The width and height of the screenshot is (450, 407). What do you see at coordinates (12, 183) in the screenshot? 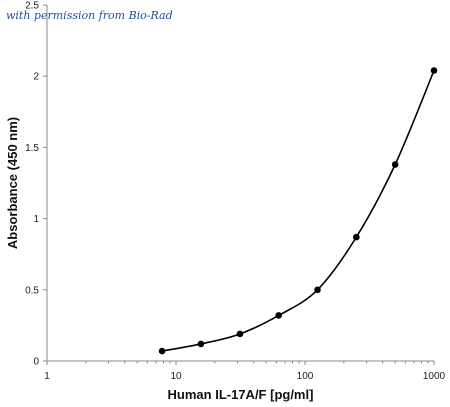
I see `y-axis-label: Absorbance (450 nm)` at bounding box center [12, 183].